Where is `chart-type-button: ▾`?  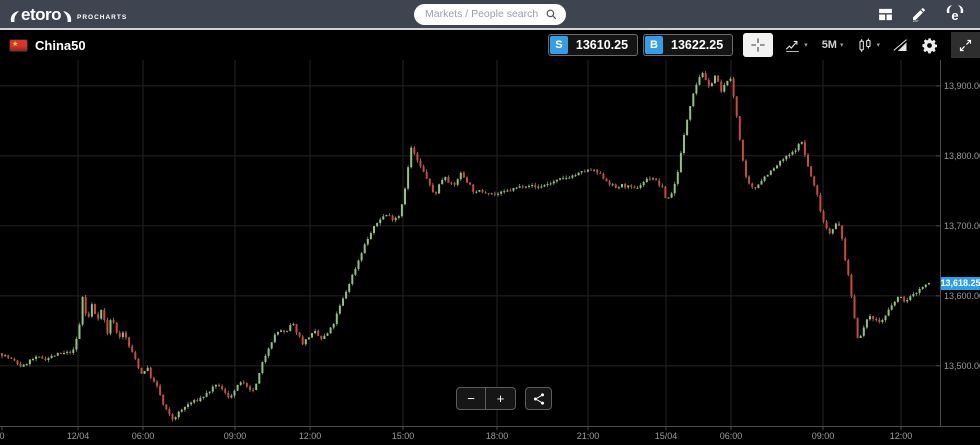
chart-type-button: ▾ is located at coordinates (868, 45).